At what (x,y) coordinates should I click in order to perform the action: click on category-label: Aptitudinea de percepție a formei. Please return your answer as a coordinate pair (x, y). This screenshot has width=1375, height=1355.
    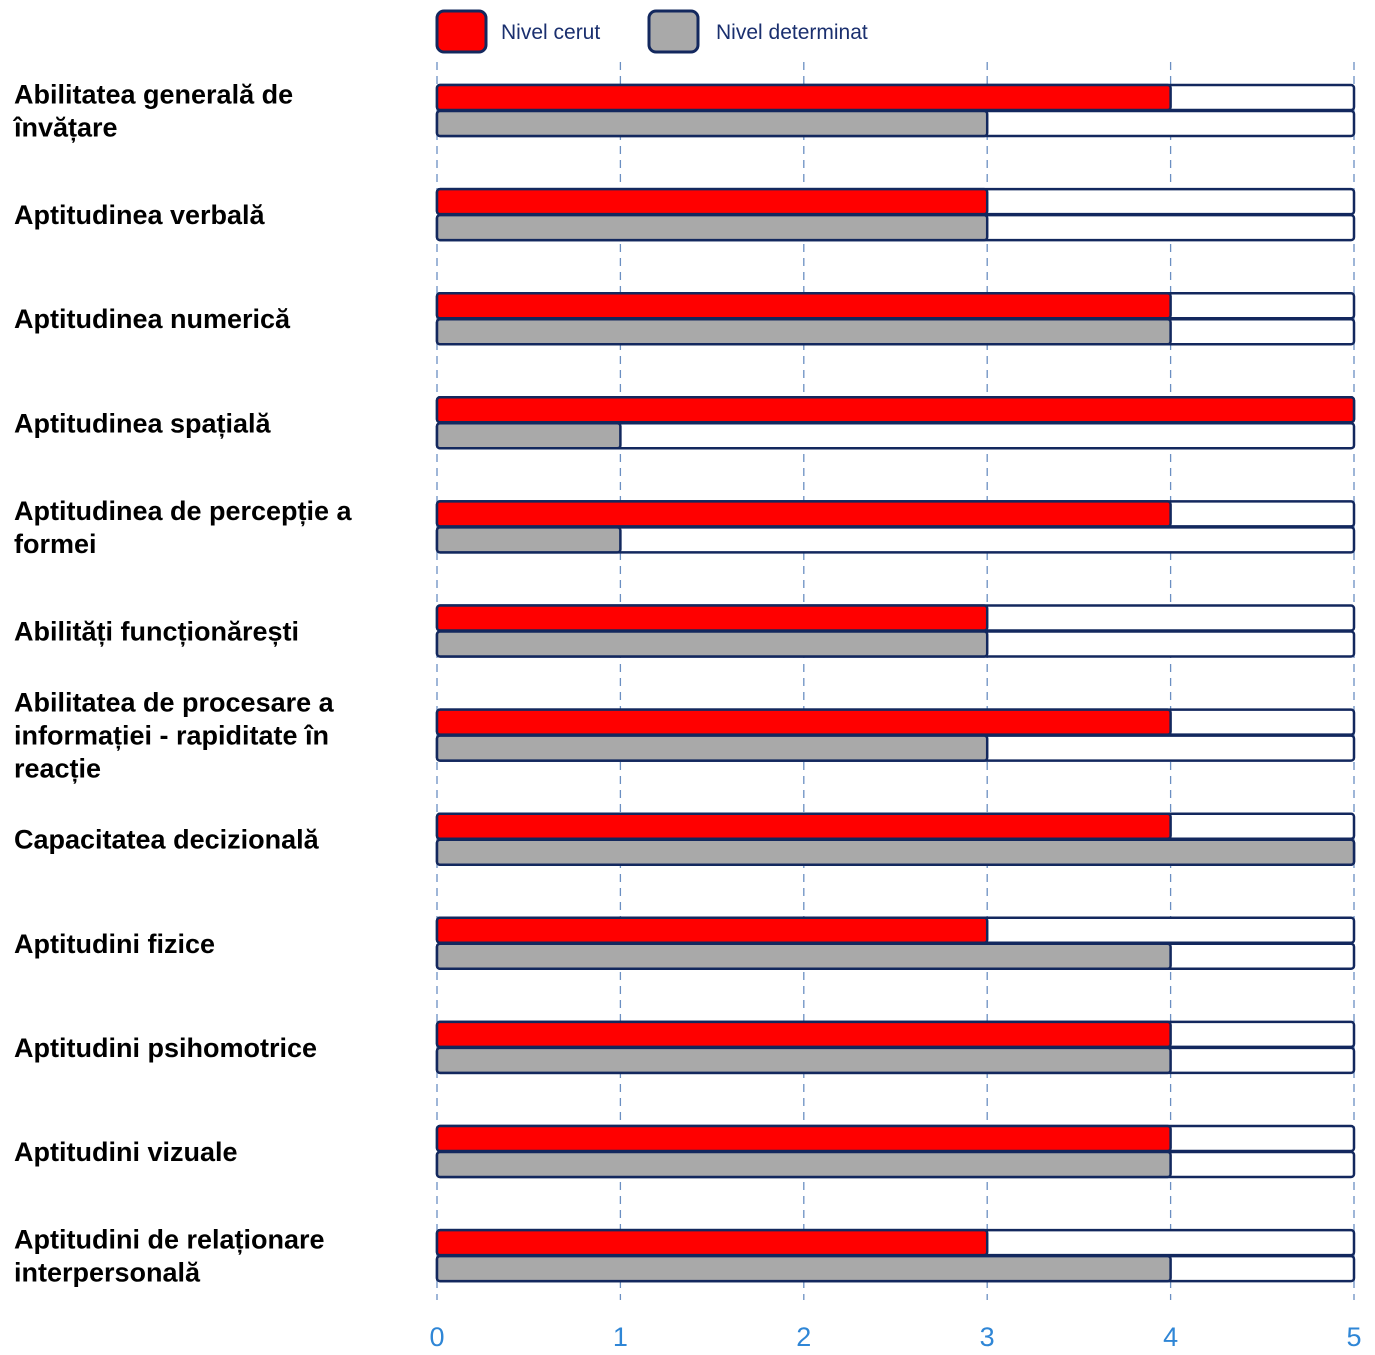
    Looking at the image, I should click on (183, 527).